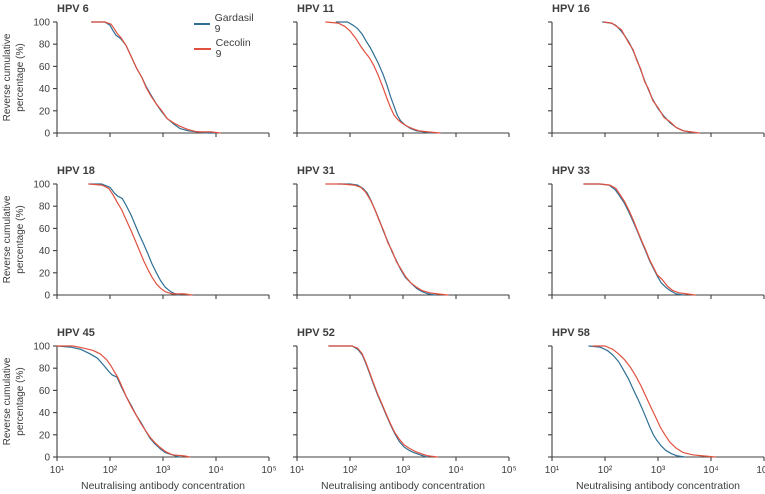 The width and height of the screenshot is (765, 494). Describe the element at coordinates (225, 36) in the screenshot. I see `legend: Gardasil 9 Cecolin 9` at that location.